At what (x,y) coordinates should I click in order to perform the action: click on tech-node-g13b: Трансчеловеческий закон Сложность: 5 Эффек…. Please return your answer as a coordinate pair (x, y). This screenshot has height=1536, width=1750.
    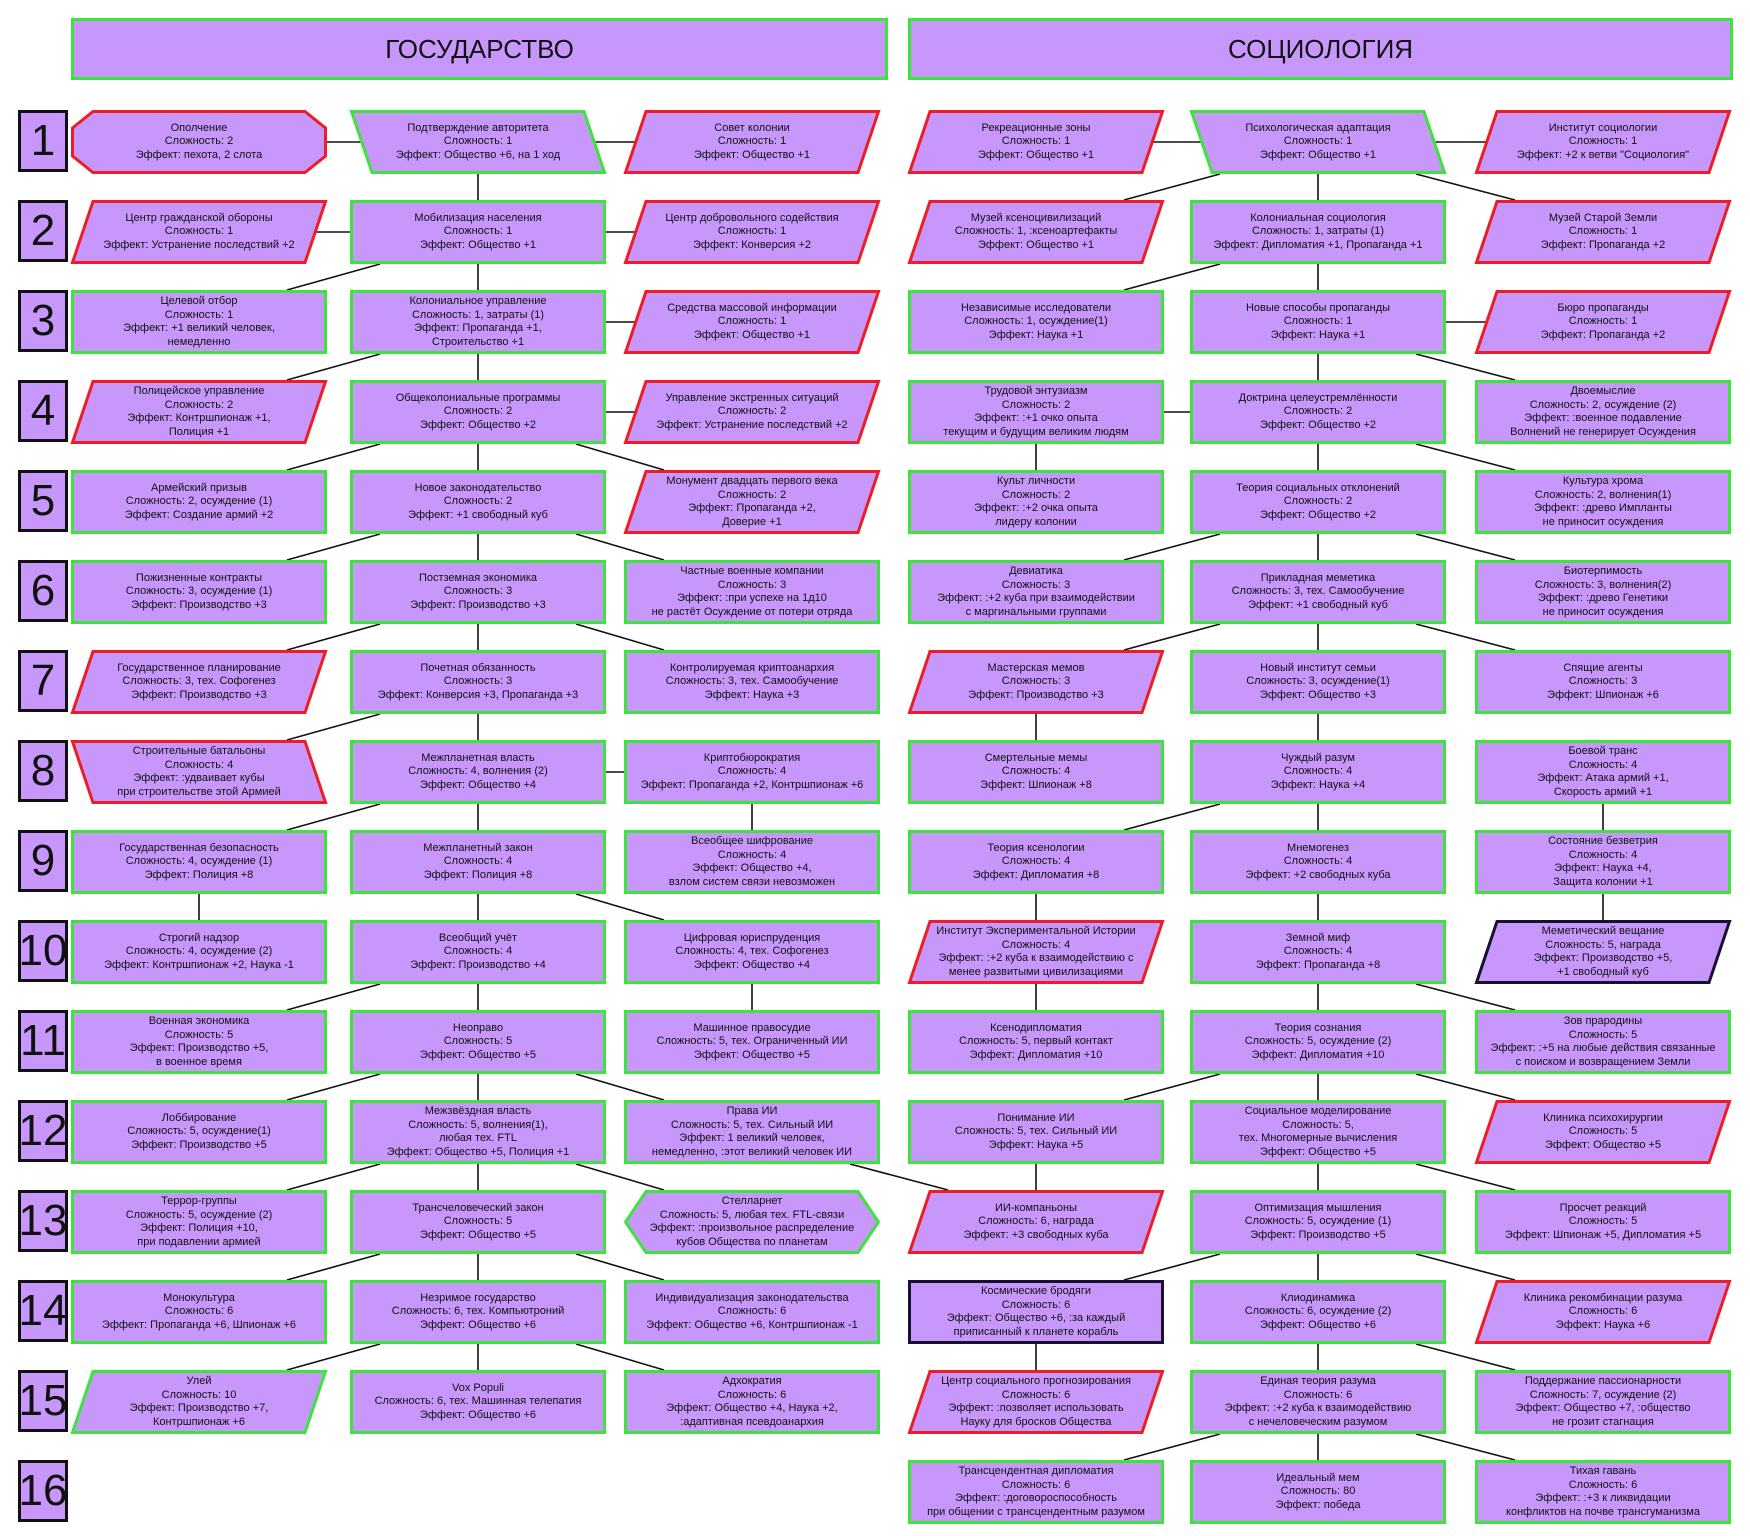
    Looking at the image, I should click on (478, 1222).